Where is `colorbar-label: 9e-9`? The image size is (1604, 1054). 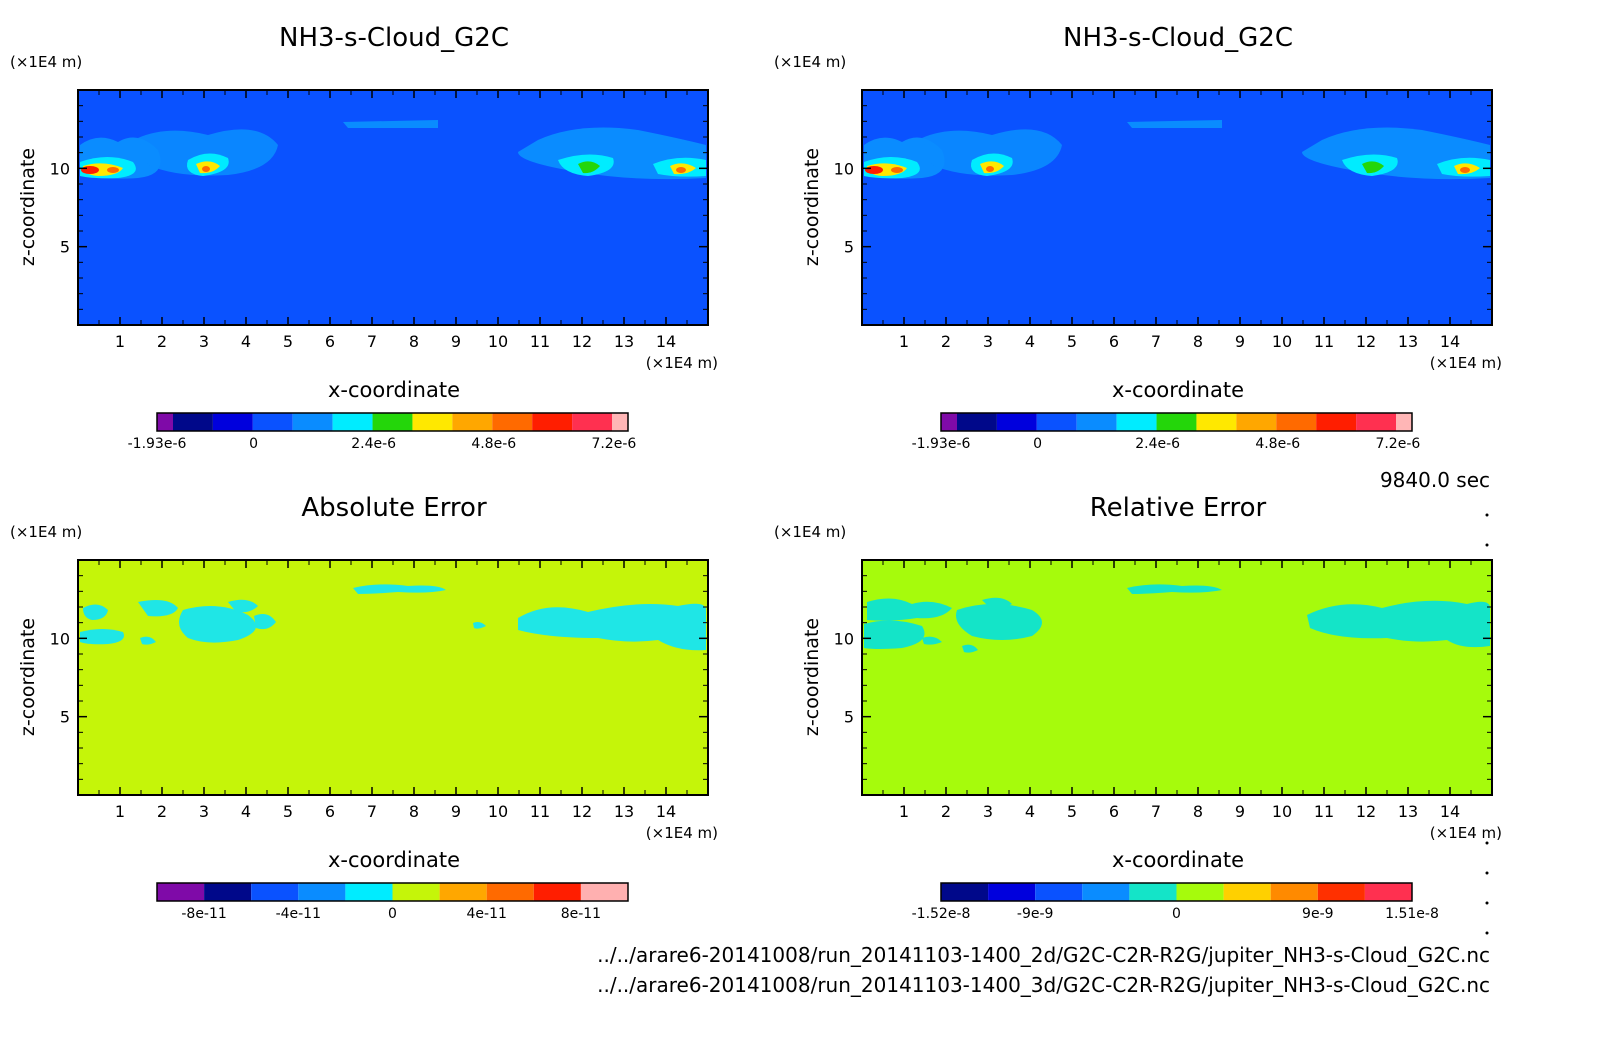
colorbar-label: 9e-9 is located at coordinates (1317, 914).